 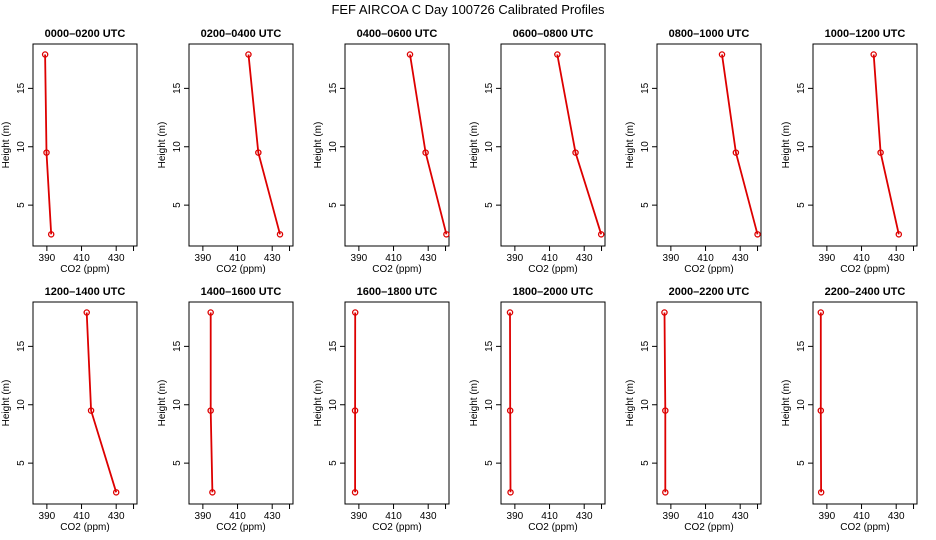 What do you see at coordinates (85, 34) in the screenshot?
I see `panel-title: 0000–0200 UTC` at bounding box center [85, 34].